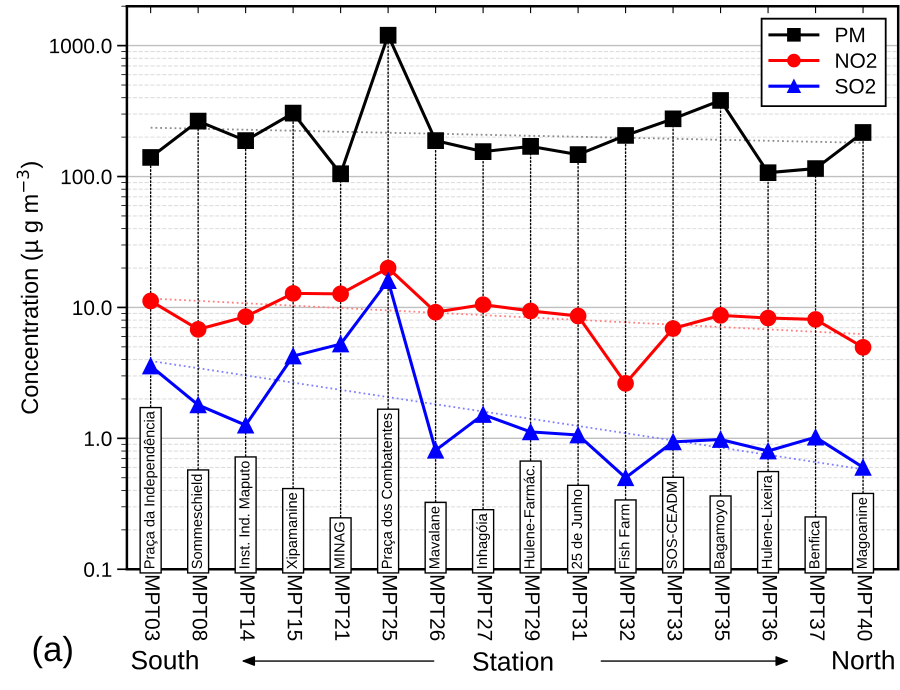 This screenshot has height=690, width=900. Describe the element at coordinates (529, 517) in the screenshot. I see `annotation: Hulene-Farmác.` at that location.